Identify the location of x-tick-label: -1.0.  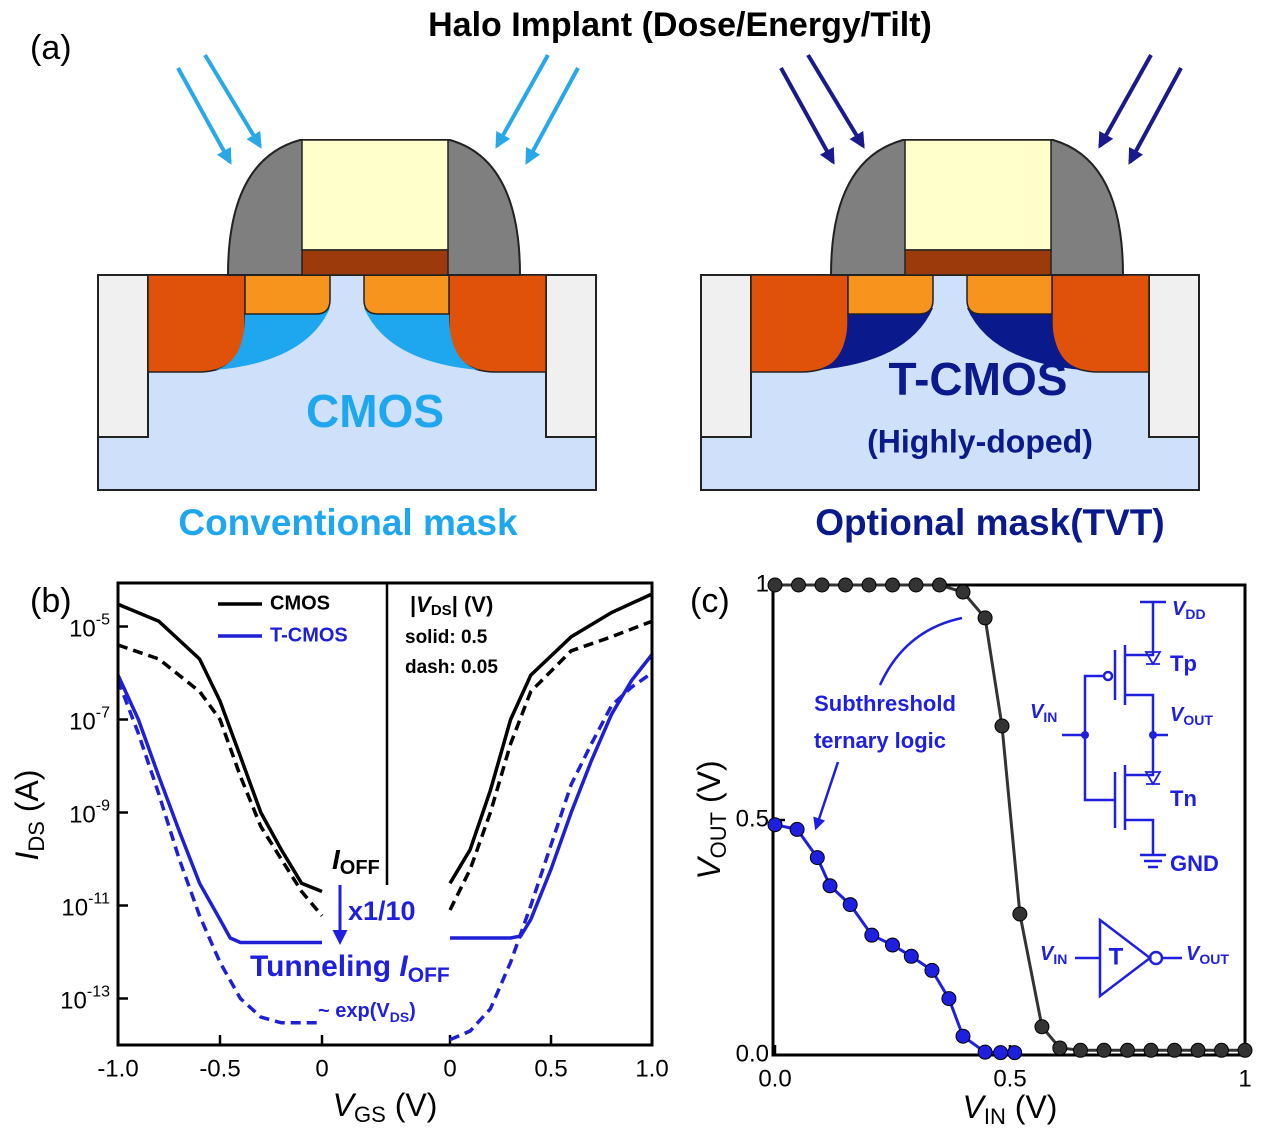
(117, 1068).